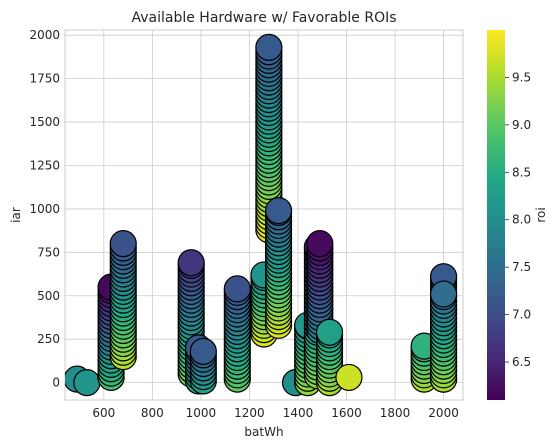 The image size is (559, 448). I want to click on colorbar-label: roi, so click(541, 214).